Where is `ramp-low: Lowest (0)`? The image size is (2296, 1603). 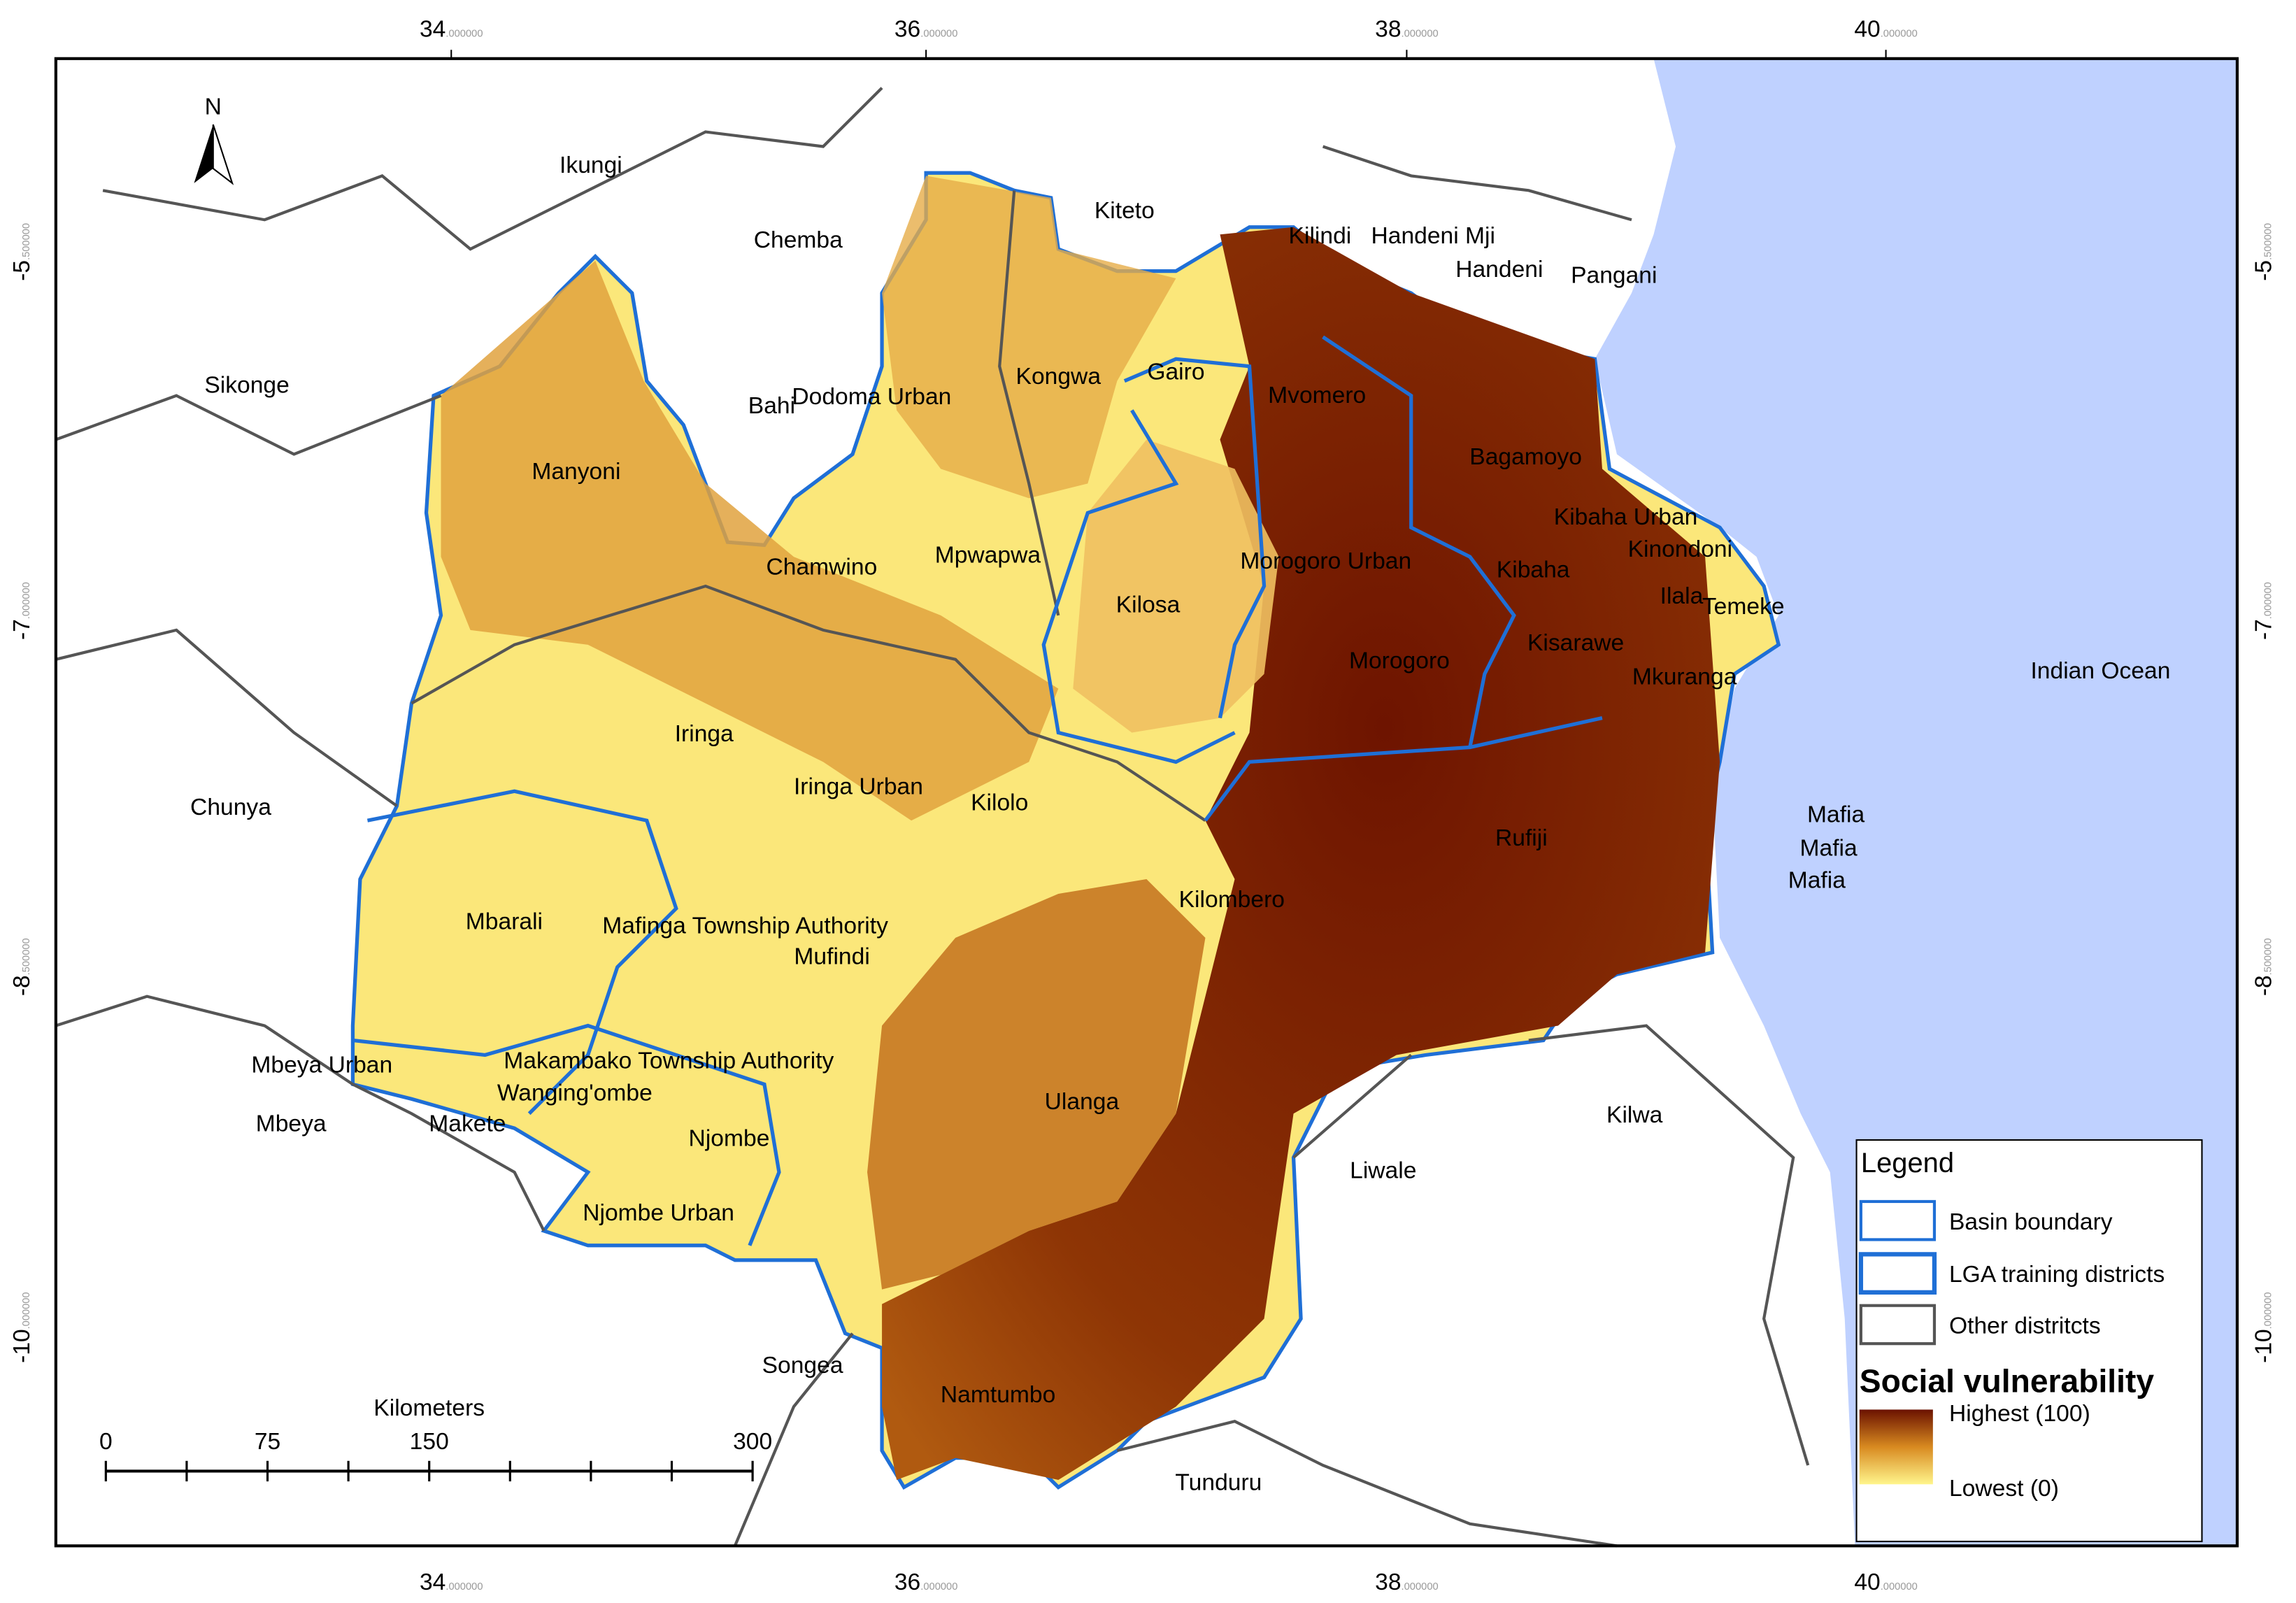
ramp-low: Lowest (0) is located at coordinates (2004, 1489).